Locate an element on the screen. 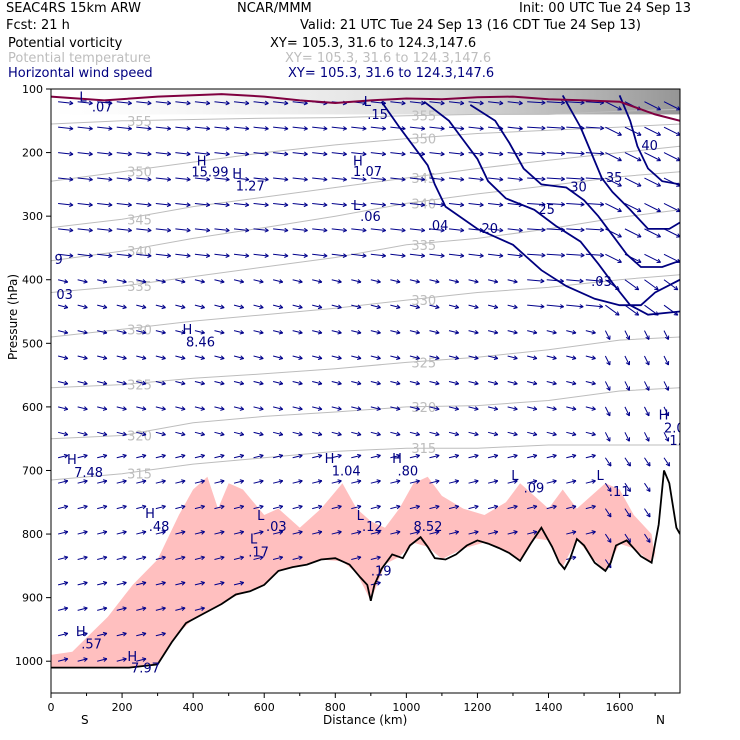 Image resolution: width=740 pixels, height=740 pixels. y-tick-label: 700 is located at coordinates (32, 470).